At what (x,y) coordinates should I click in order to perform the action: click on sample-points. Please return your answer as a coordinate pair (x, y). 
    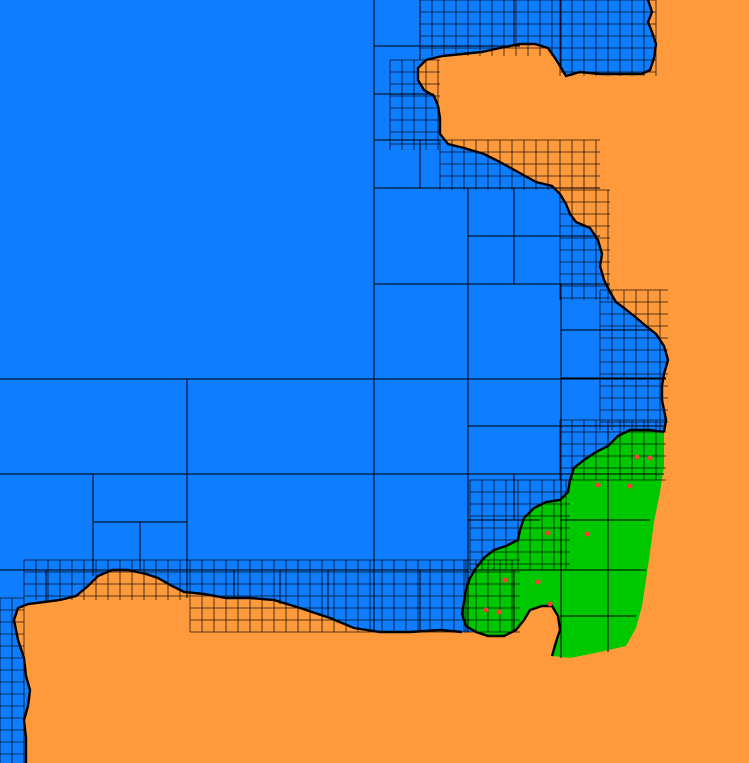
    Looking at the image, I should click on (568, 534).